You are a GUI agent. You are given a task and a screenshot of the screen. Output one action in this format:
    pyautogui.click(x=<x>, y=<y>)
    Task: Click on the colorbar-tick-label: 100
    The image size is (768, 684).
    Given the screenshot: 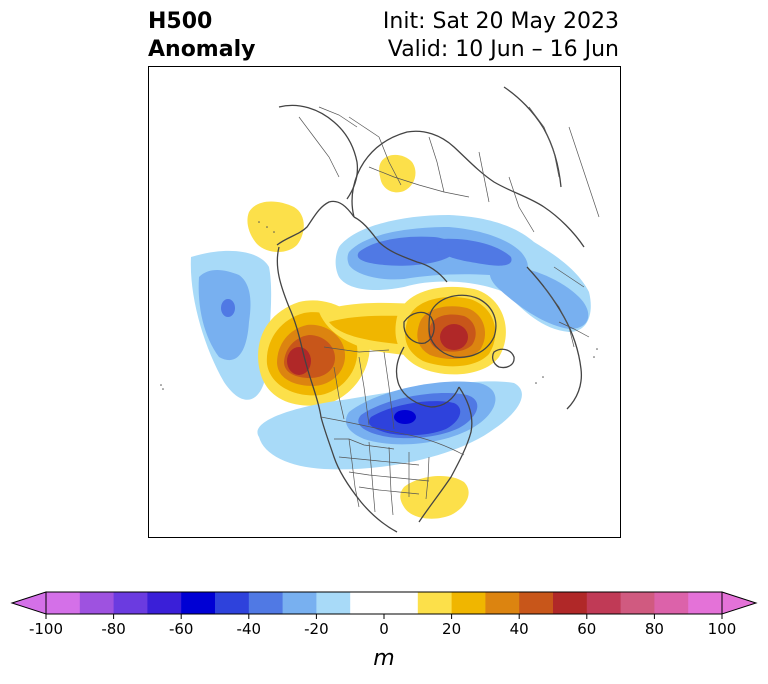 What is the action you would take?
    pyautogui.click(x=722, y=629)
    